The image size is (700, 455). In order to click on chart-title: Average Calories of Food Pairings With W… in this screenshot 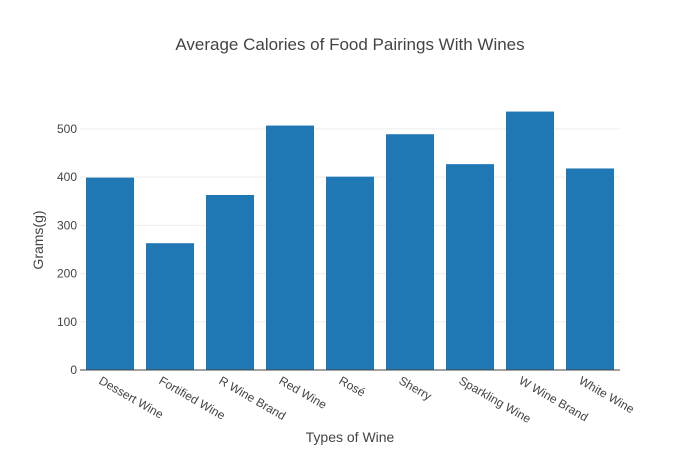, I will do `click(349, 44)`.